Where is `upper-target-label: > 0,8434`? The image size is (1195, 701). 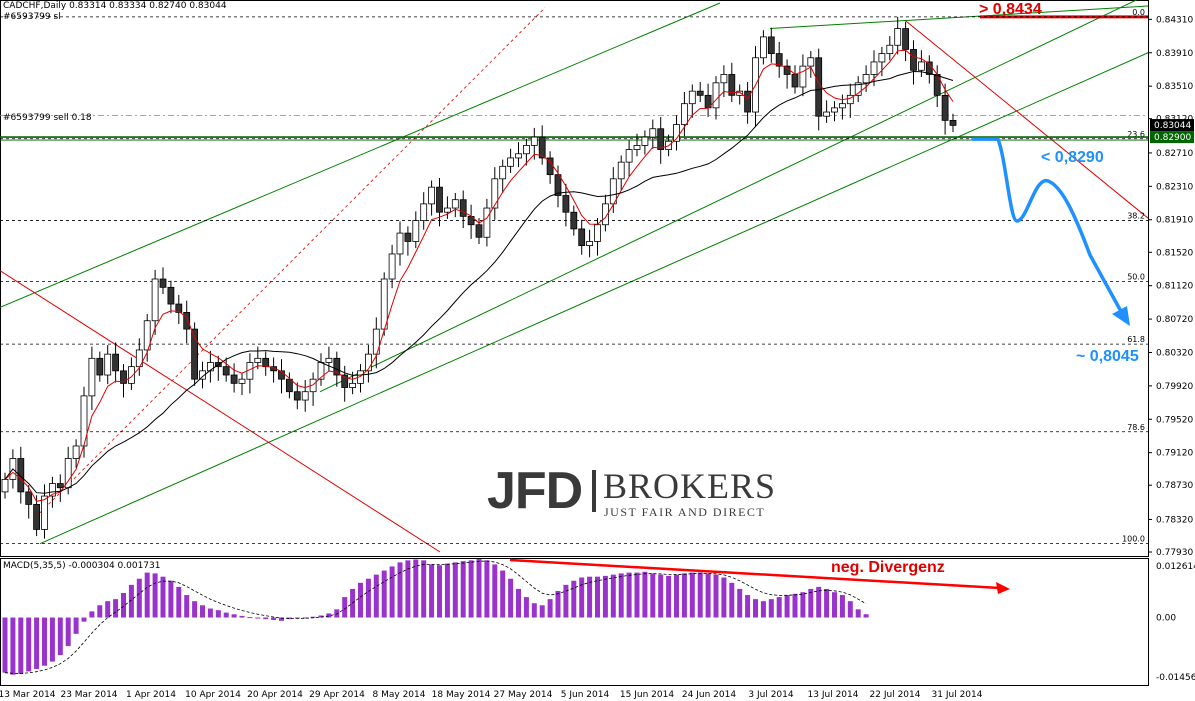
upper-target-label: > 0,8434 is located at coordinates (1010, 9).